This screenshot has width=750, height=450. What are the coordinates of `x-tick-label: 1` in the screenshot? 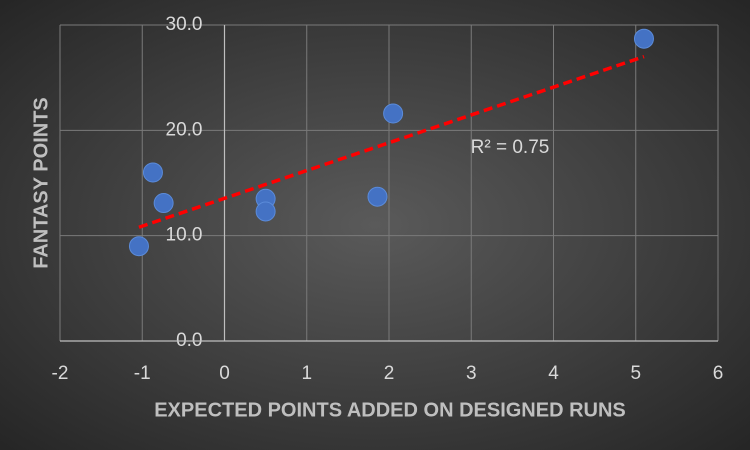 It's located at (306, 373).